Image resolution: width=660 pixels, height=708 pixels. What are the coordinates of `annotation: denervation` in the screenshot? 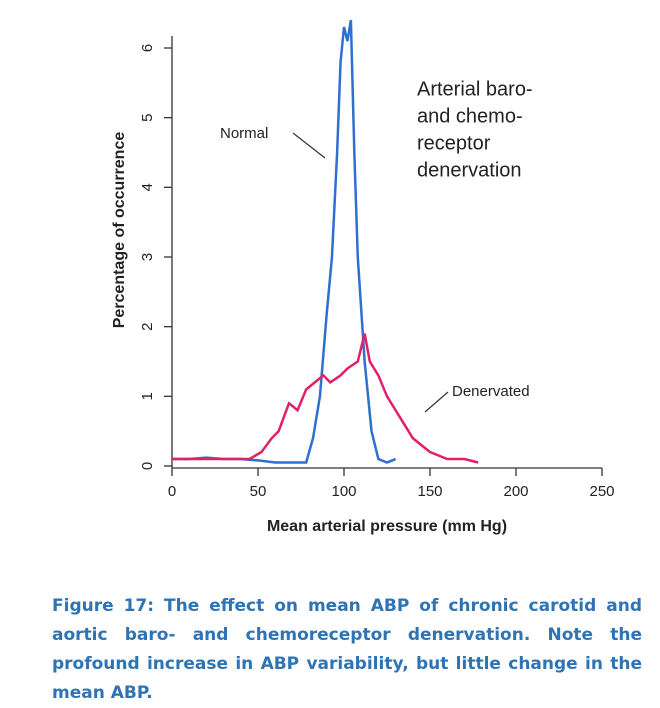 It's located at (469, 170).